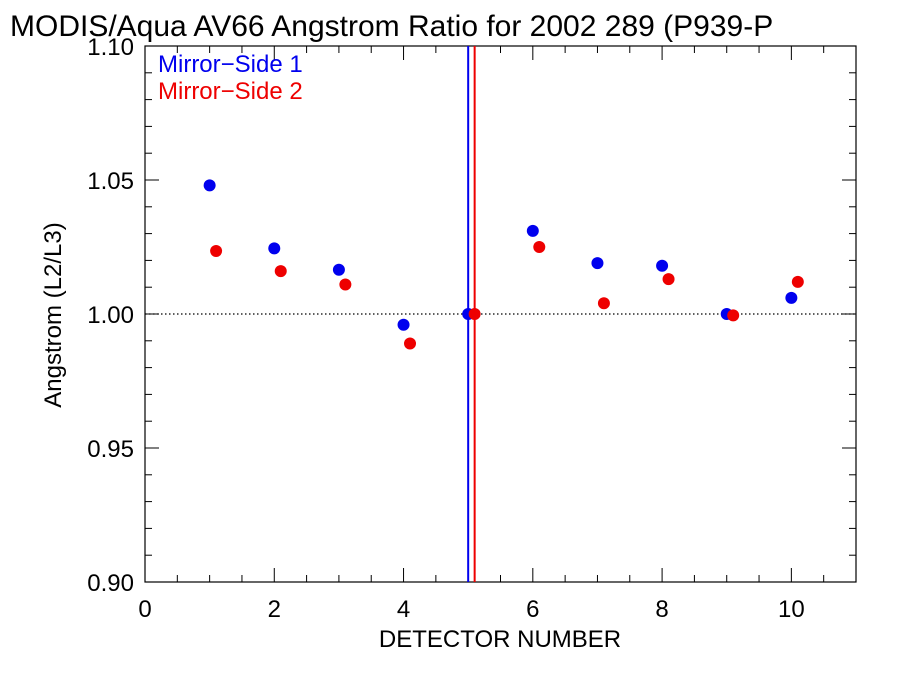  What do you see at coordinates (110, 583) in the screenshot?
I see `y-tick-label: 0.90` at bounding box center [110, 583].